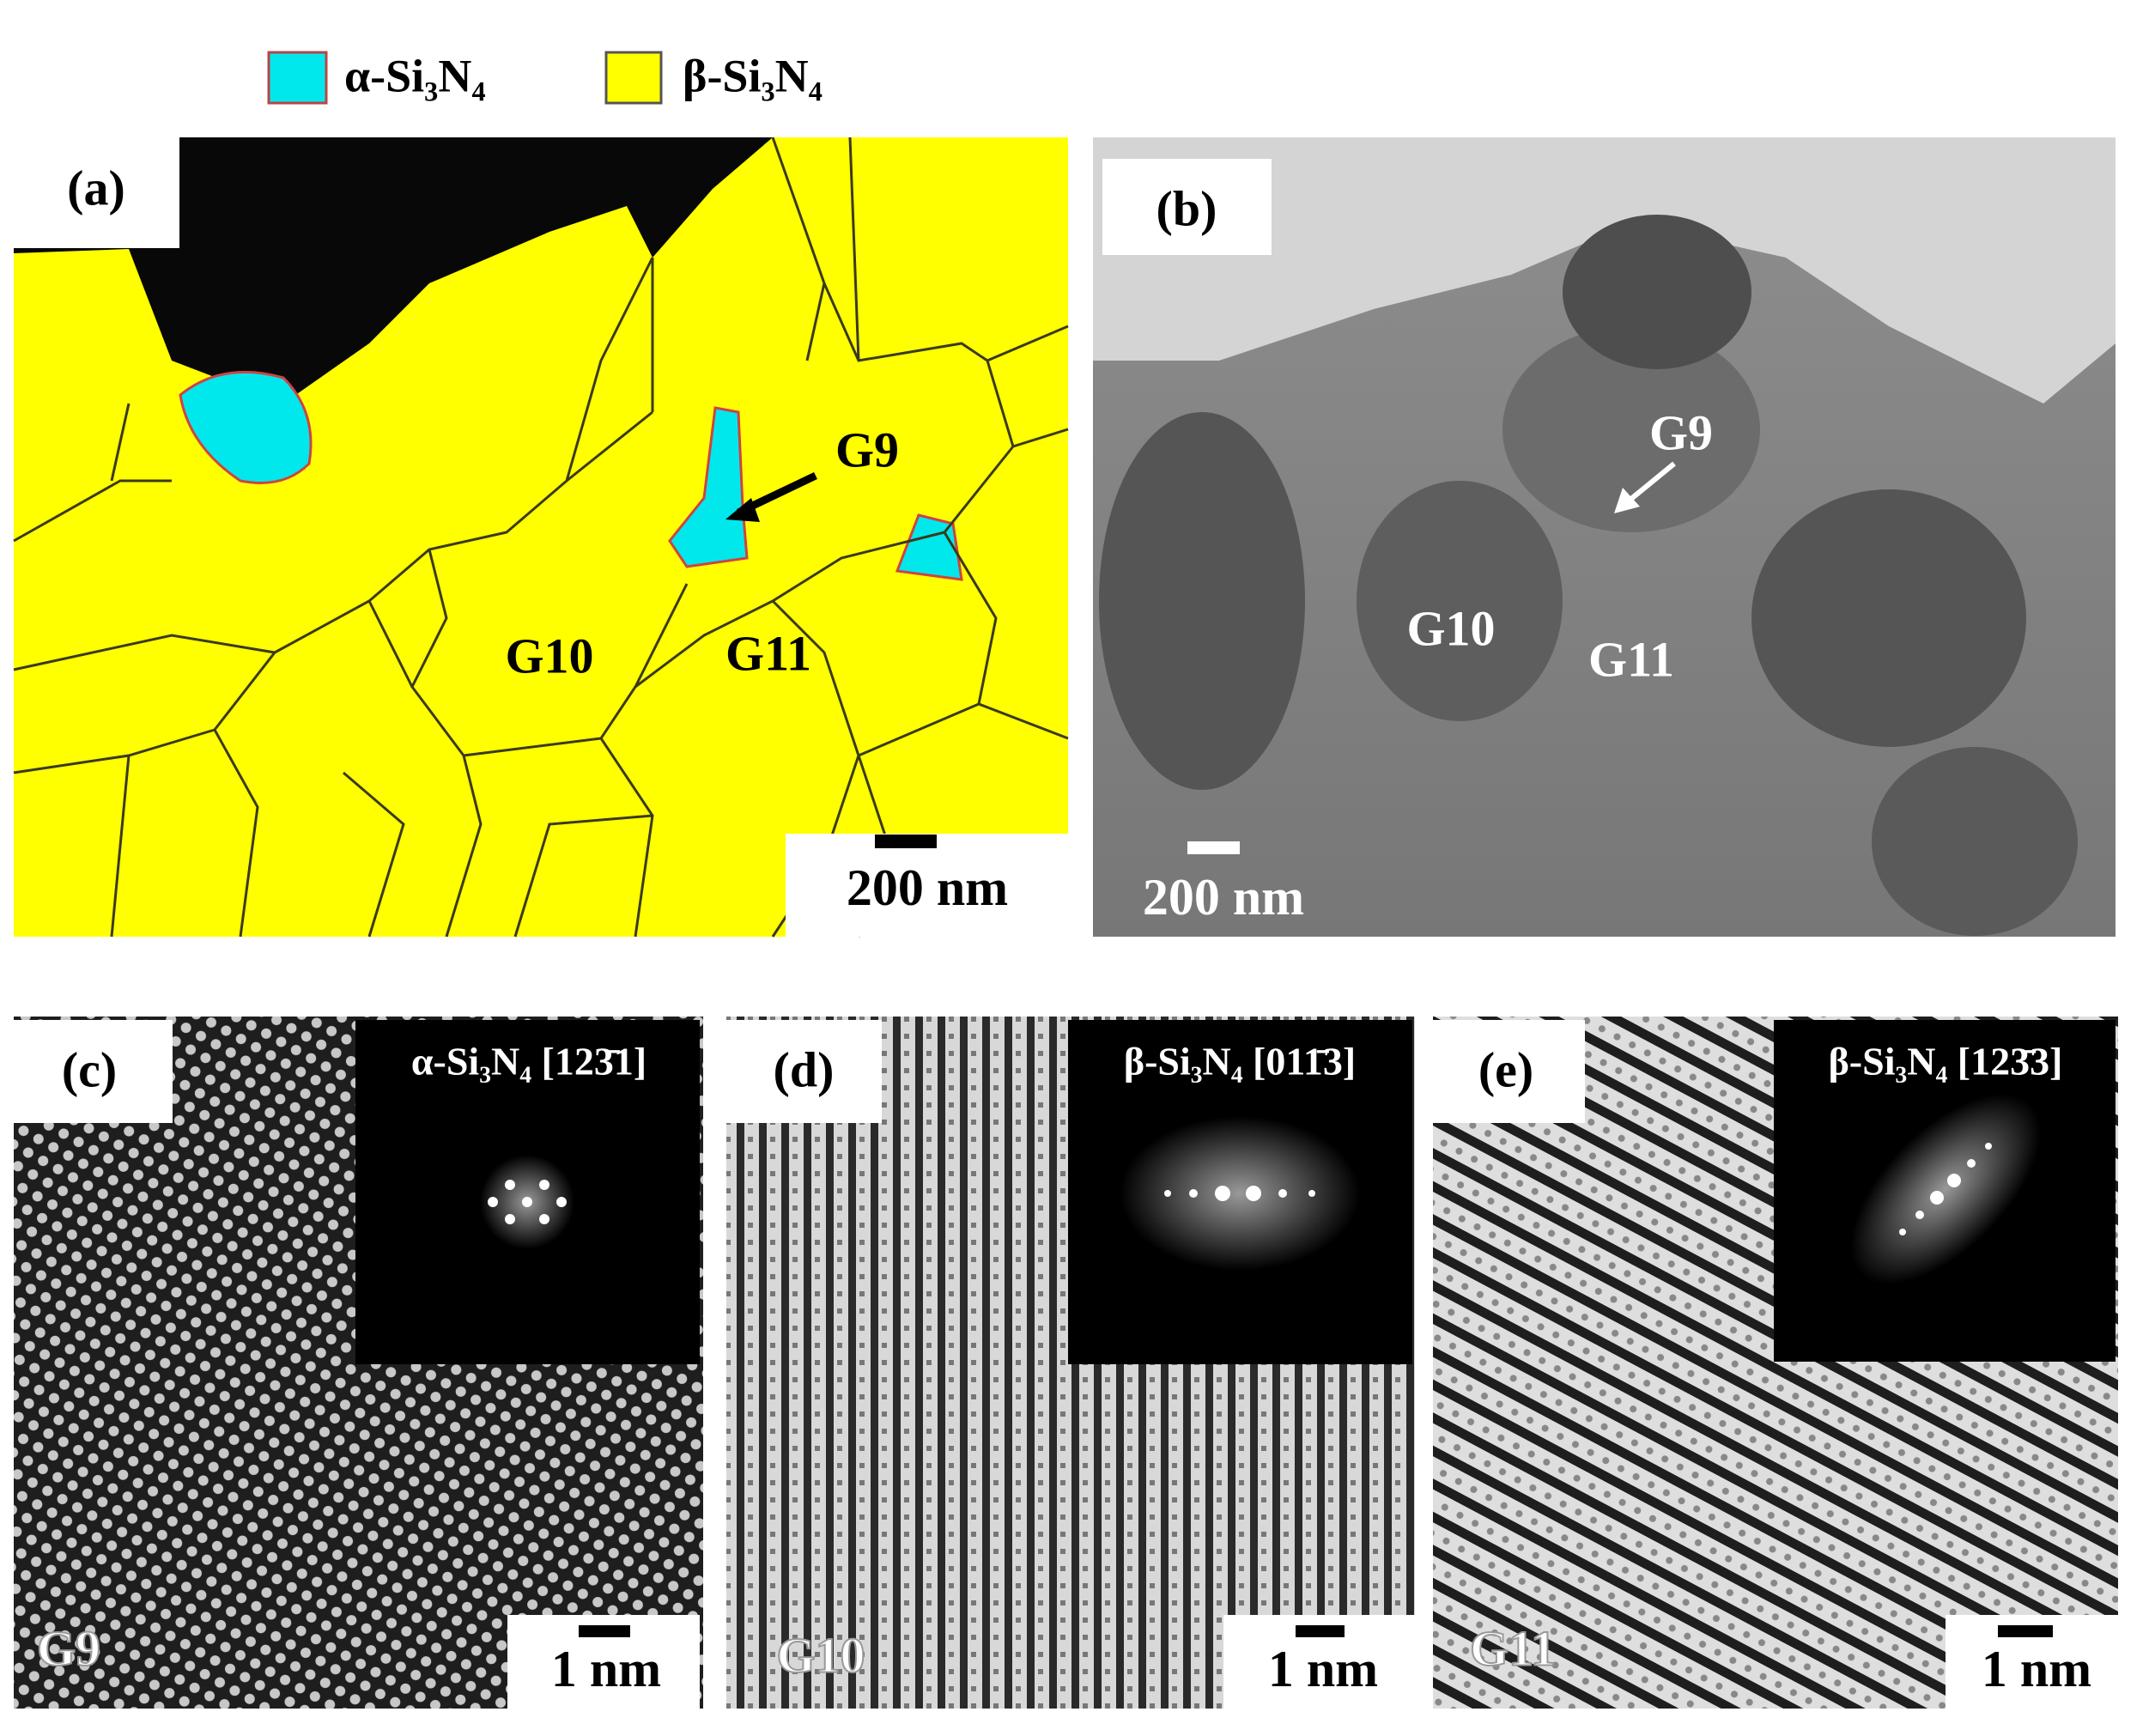 The width and height of the screenshot is (2155, 1736). Describe the element at coordinates (96, 187) in the screenshot. I see `panel-label: (a)` at that location.